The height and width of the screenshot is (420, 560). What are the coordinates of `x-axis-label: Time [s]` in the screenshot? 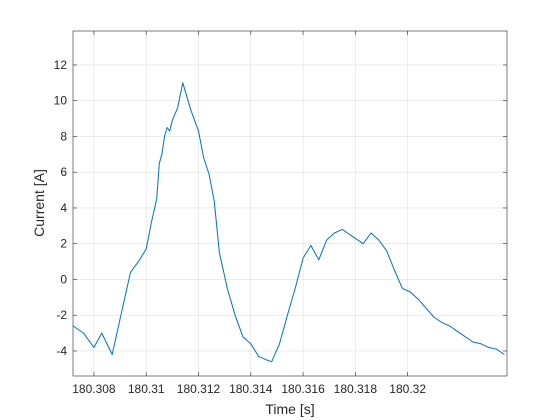 It's located at (289, 409).